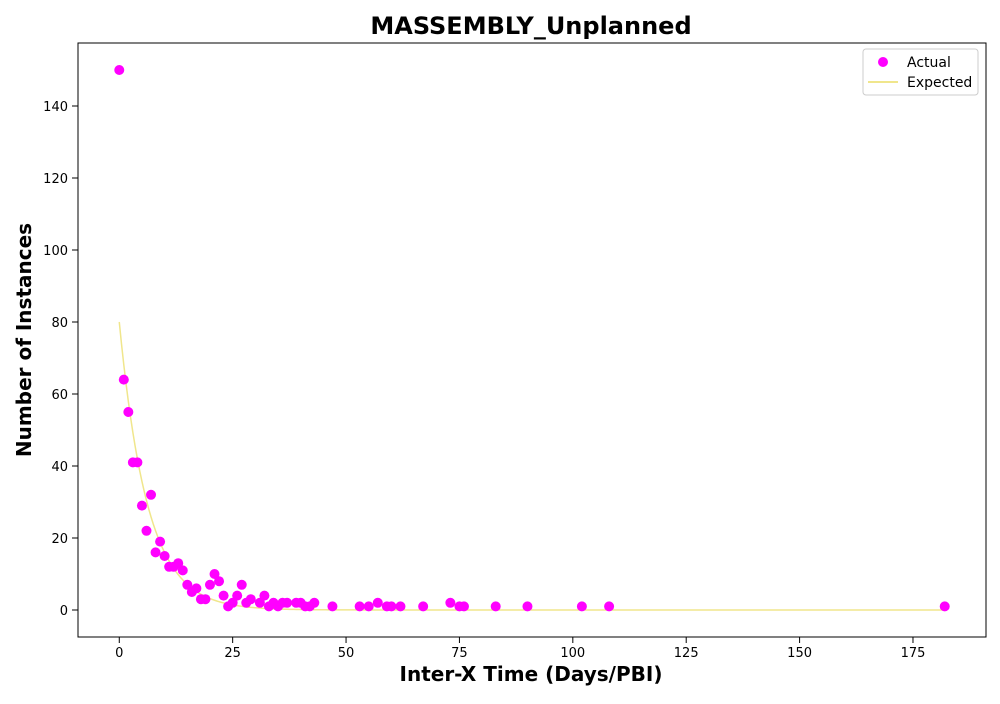 The image size is (1000, 704). Describe the element at coordinates (939, 83) in the screenshot. I see `legend-expected-label: Expected` at that location.